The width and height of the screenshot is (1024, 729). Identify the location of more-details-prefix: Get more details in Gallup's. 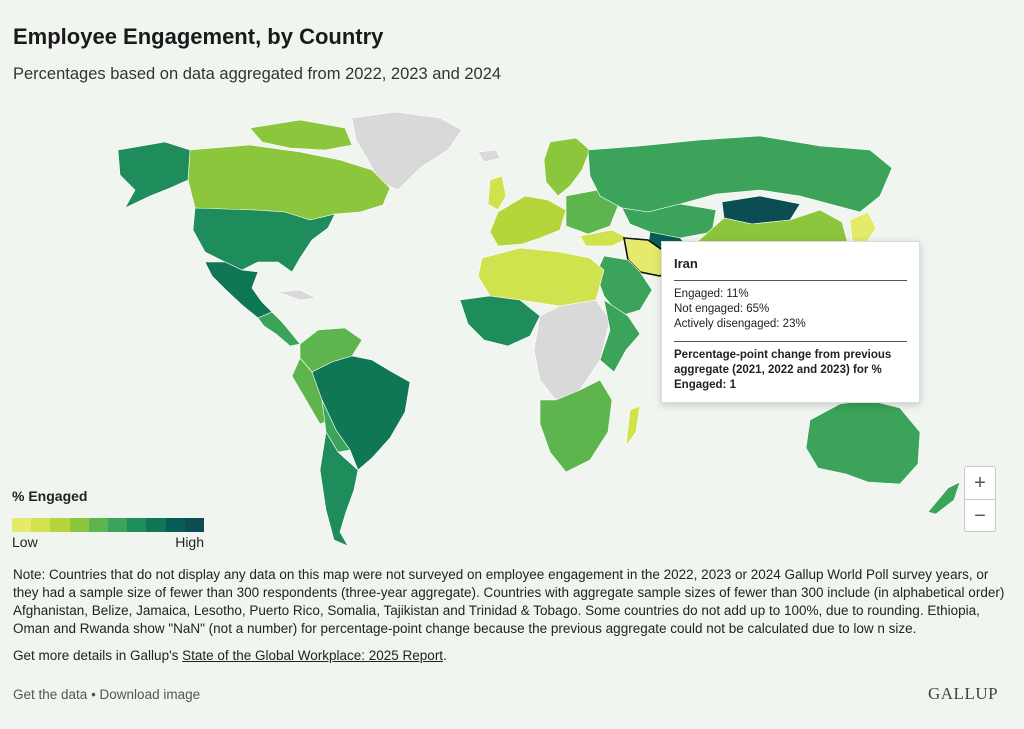
(98, 655).